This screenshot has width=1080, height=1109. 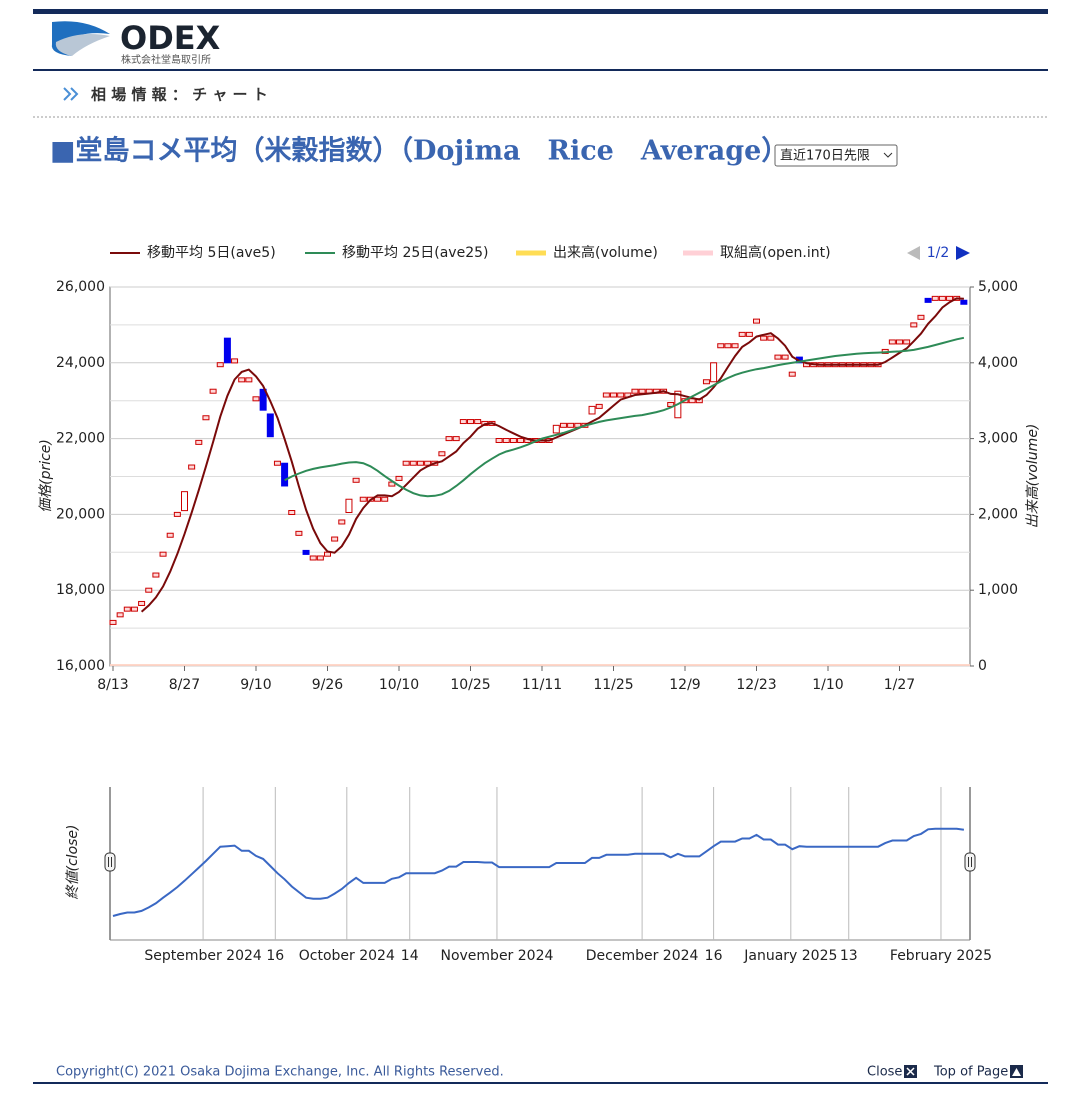 I want to click on x-tick-label: 12/9, so click(x=684, y=685).